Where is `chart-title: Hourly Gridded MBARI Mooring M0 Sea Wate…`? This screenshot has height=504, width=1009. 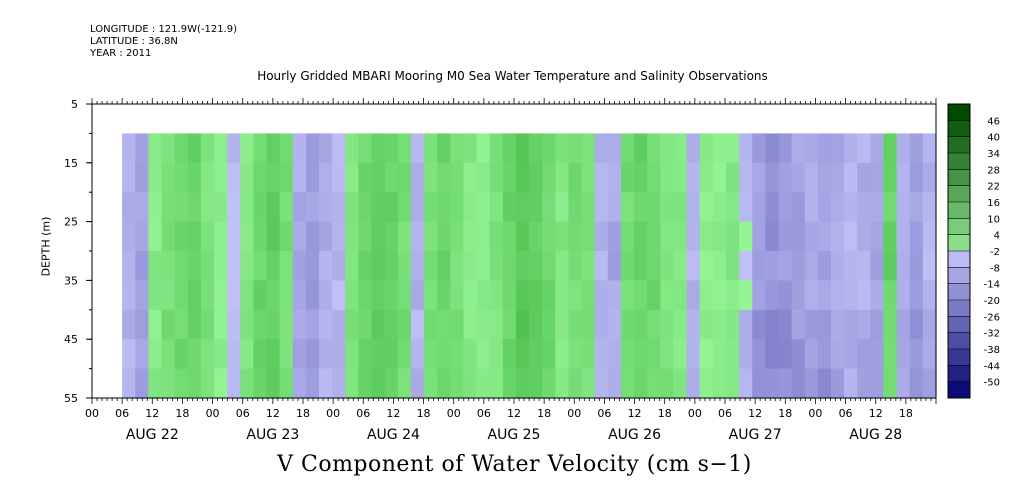 chart-title: Hourly Gridded MBARI Mooring M0 Sea Wate… is located at coordinates (512, 76).